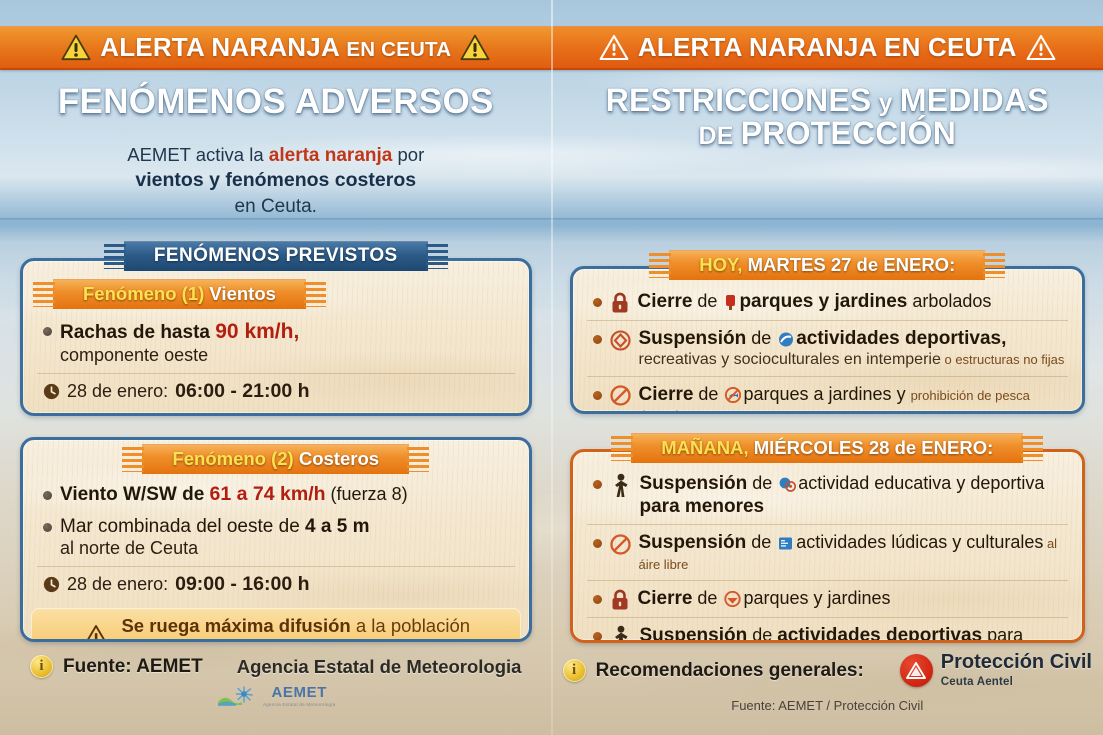  What do you see at coordinates (885, 103) in the screenshot?
I see `right-subtitle-y: y` at bounding box center [885, 103].